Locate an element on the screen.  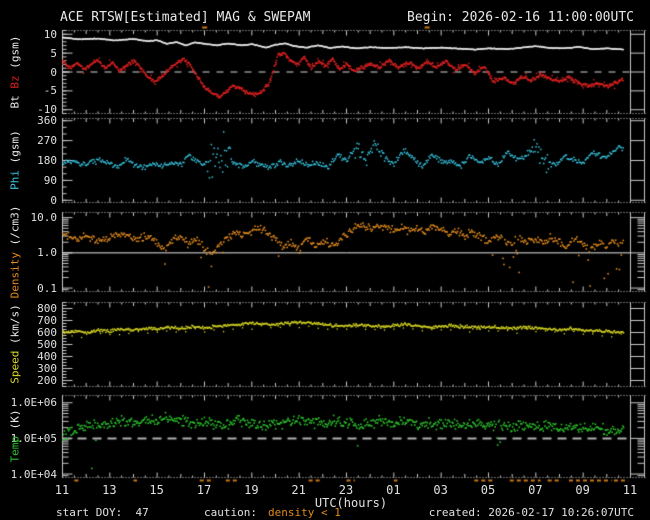
y-axis-label-part: Temp is located at coordinates (15, 449).